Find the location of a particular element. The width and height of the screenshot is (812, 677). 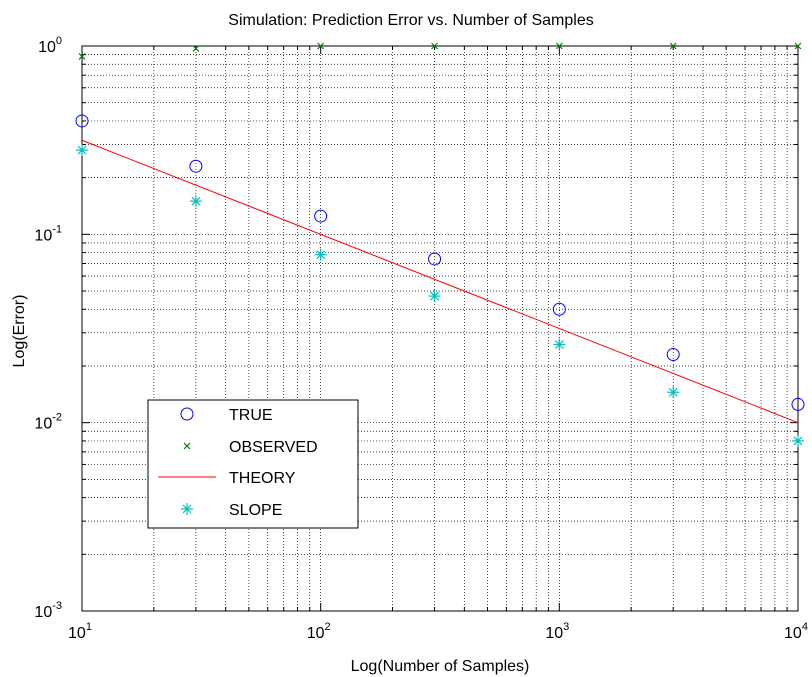

legend-true-marker is located at coordinates (187, 414).